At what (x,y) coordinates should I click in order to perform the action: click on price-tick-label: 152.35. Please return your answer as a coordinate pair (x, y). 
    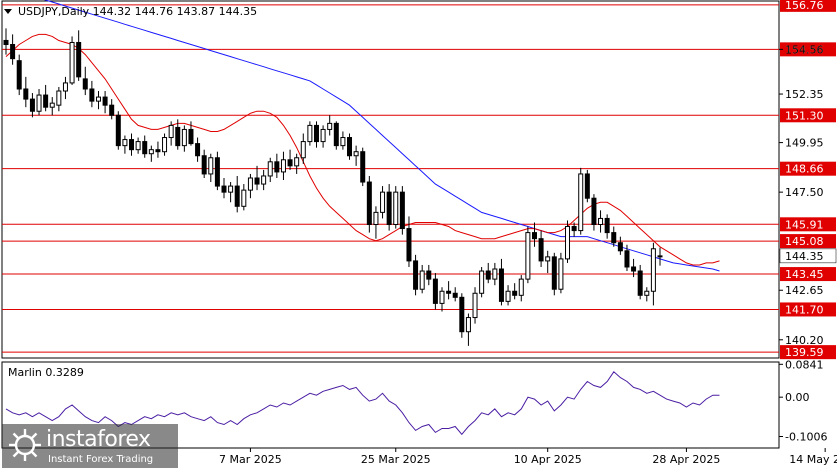
    Looking at the image, I should click on (804, 94).